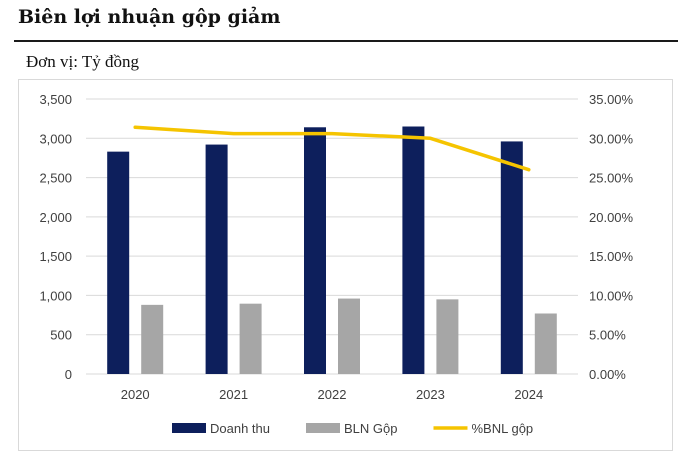 The height and width of the screenshot is (463, 687). I want to click on y-right-tick-label: 25.00%, so click(611, 178).